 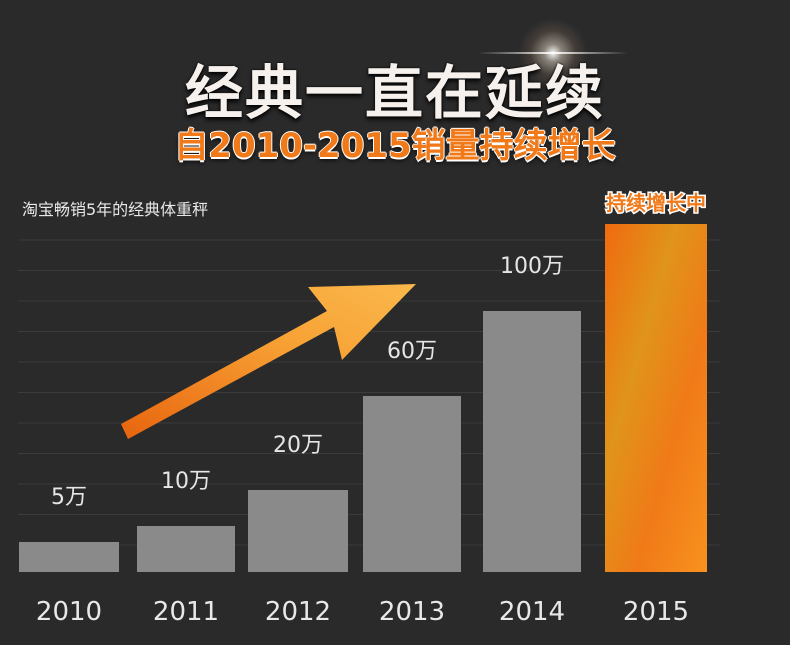 What do you see at coordinates (412, 484) in the screenshot?
I see `bar-2013` at bounding box center [412, 484].